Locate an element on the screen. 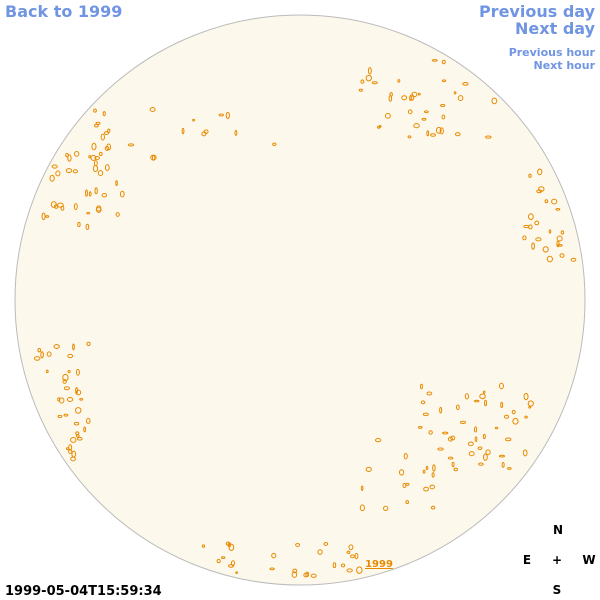 This screenshot has height=600, width=600. previous-day-link: Previous day is located at coordinates (537, 11).